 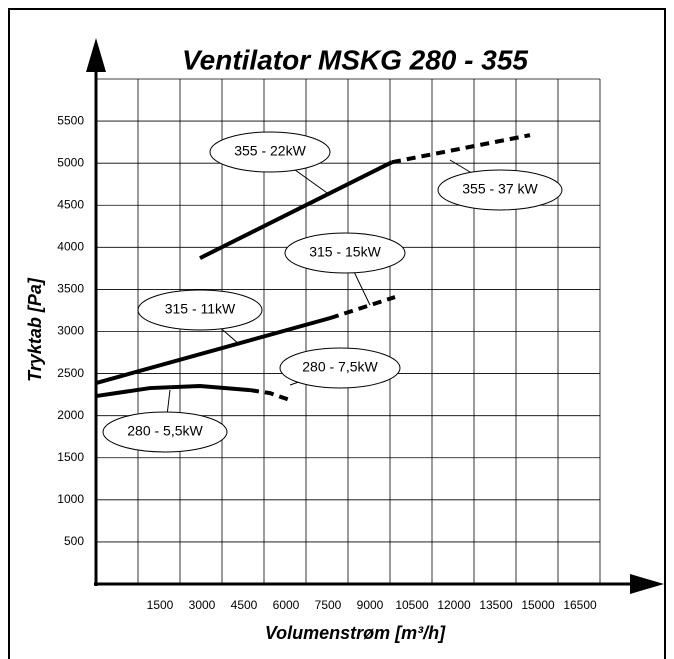 I want to click on x-axis-arrow, so click(x=647, y=584).